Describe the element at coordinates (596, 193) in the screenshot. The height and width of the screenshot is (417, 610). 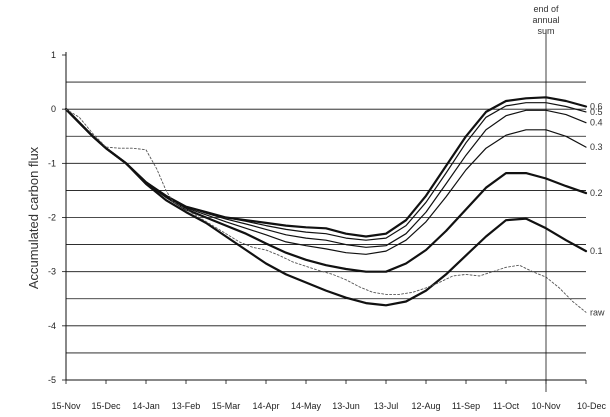
I see `series-label: 0.2` at that location.